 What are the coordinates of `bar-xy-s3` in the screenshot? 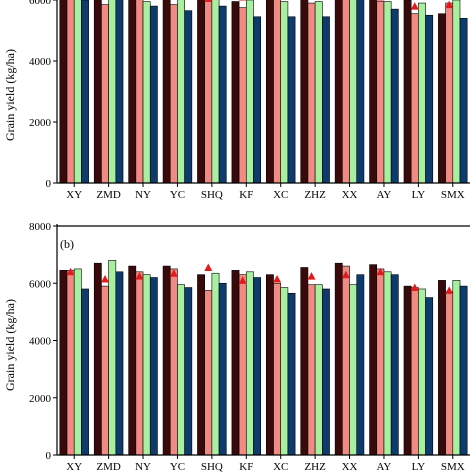 It's located at (77, 91).